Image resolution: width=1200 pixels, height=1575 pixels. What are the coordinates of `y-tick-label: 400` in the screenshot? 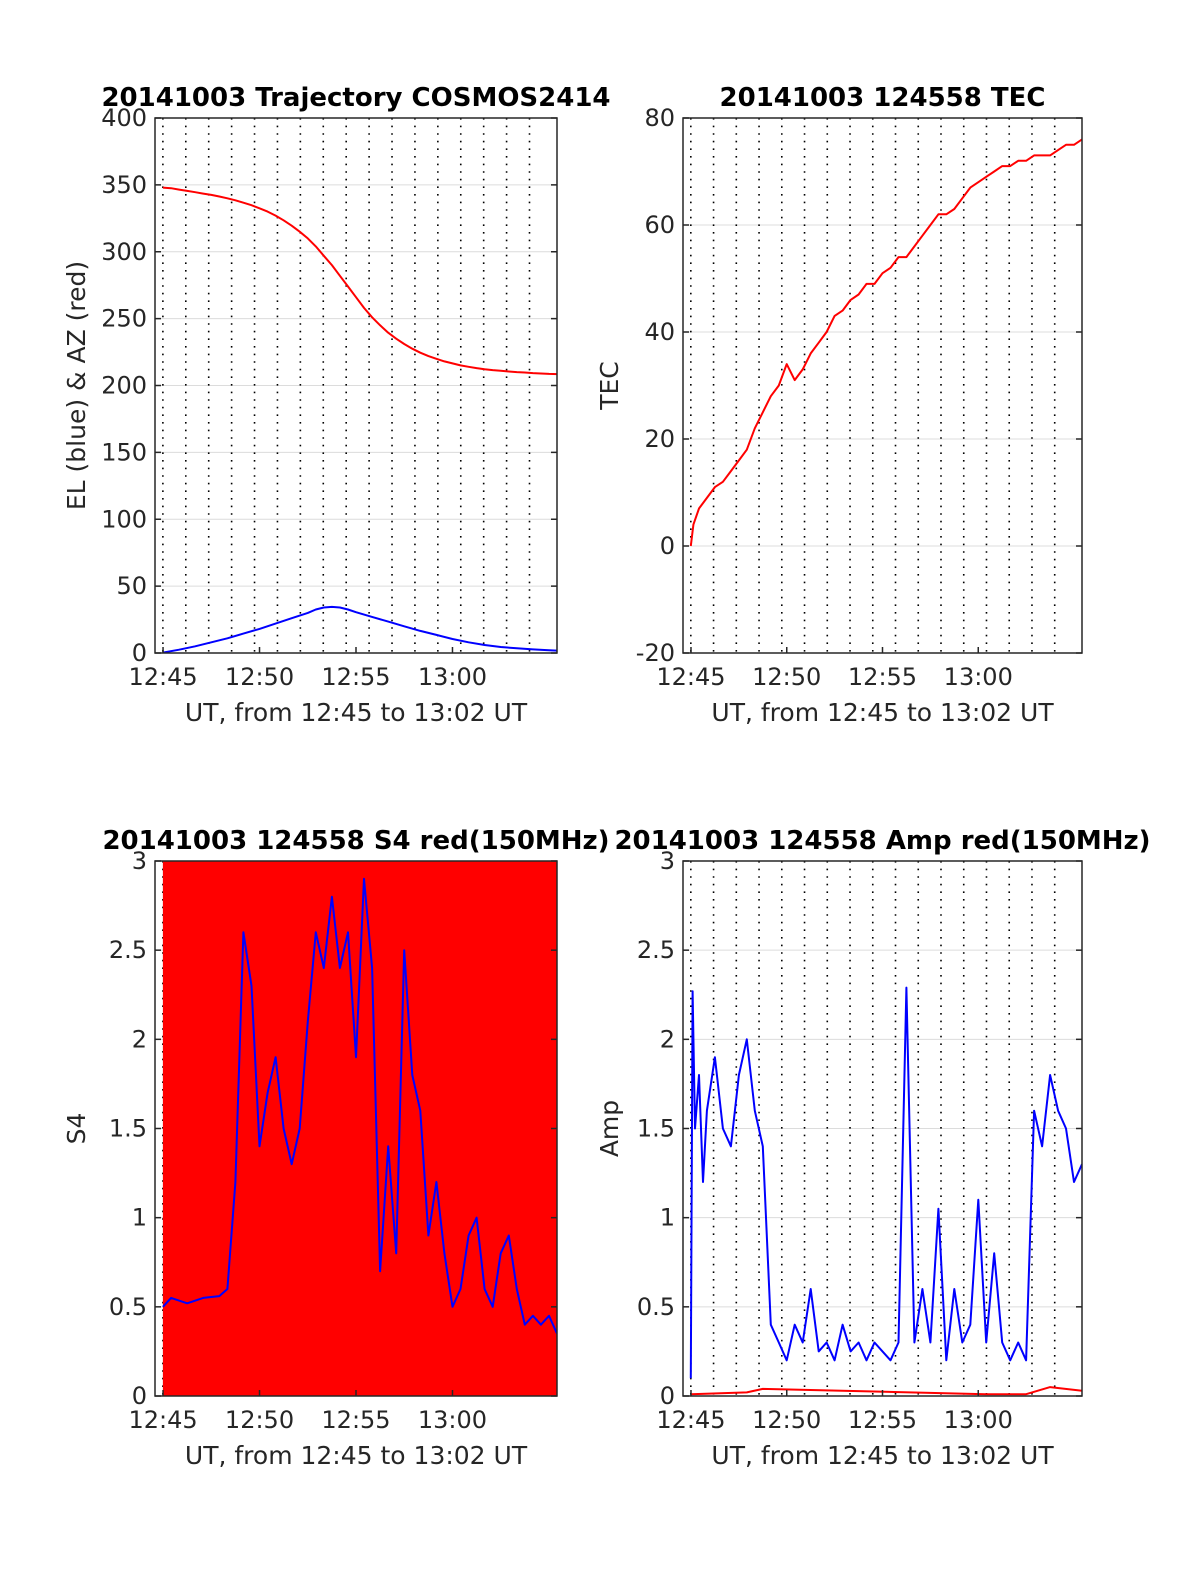 It's located at (124, 118).